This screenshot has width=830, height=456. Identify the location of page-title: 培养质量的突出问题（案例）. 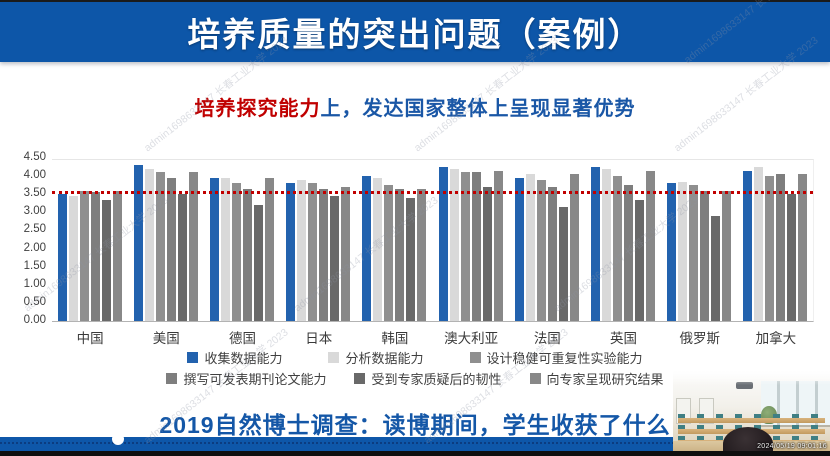
(415, 34).